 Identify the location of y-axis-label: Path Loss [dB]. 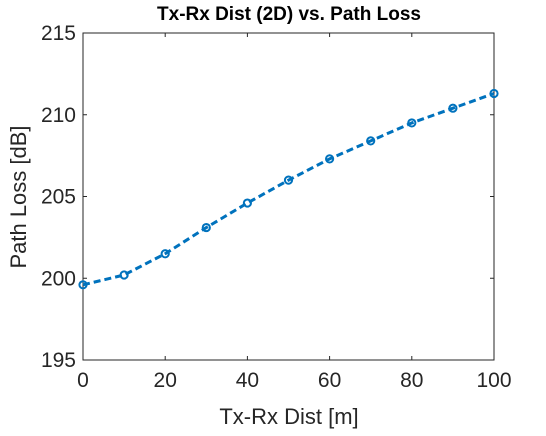
(18, 196).